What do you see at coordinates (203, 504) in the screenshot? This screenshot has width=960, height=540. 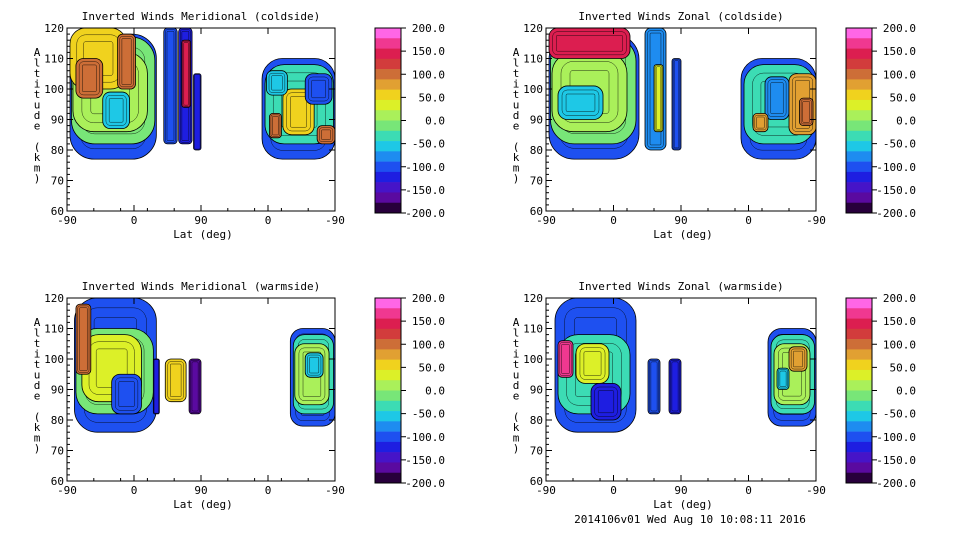 I see `x-axis-label: Lat (deg)` at bounding box center [203, 504].